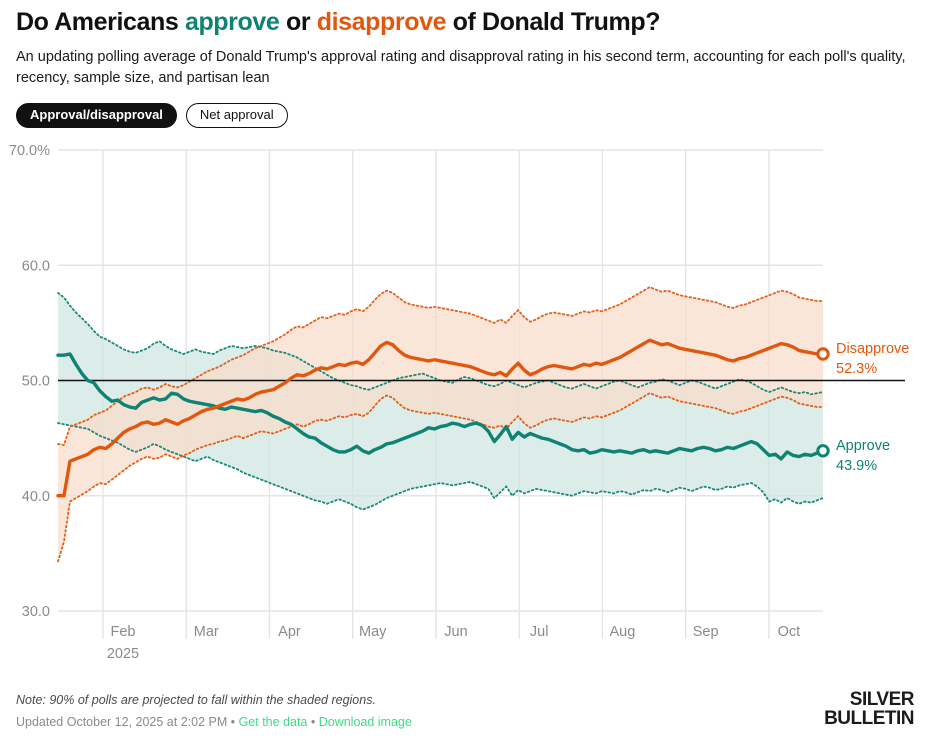 The image size is (930, 755). What do you see at coordinates (36, 266) in the screenshot?
I see `y-axis-tick-label: 60.0` at bounding box center [36, 266].